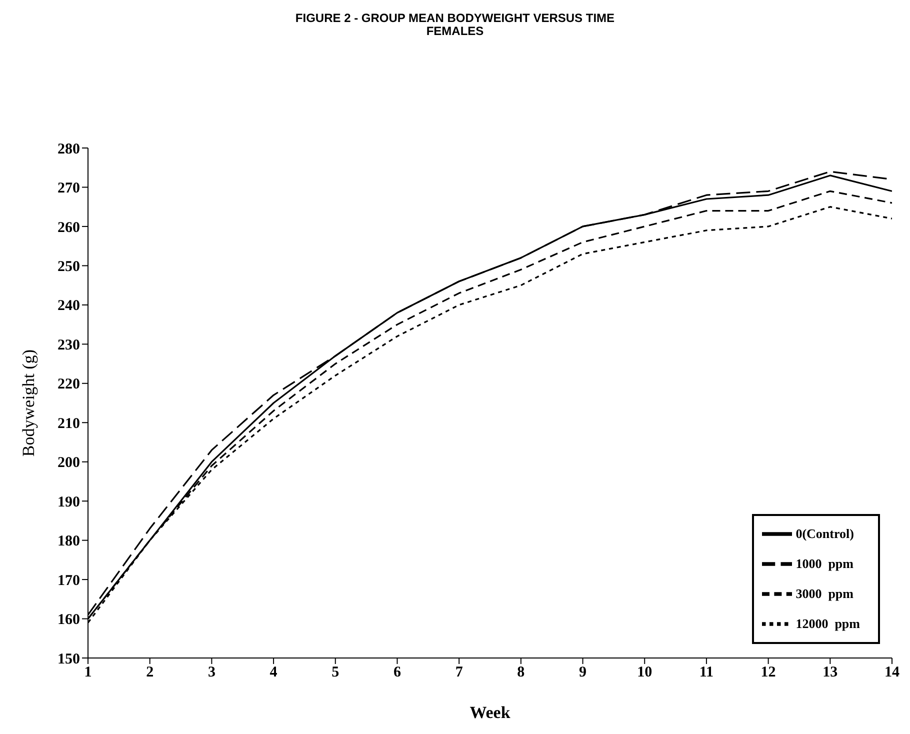 This screenshot has height=734, width=910. I want to click on y-tick-label: 210, so click(69, 424).